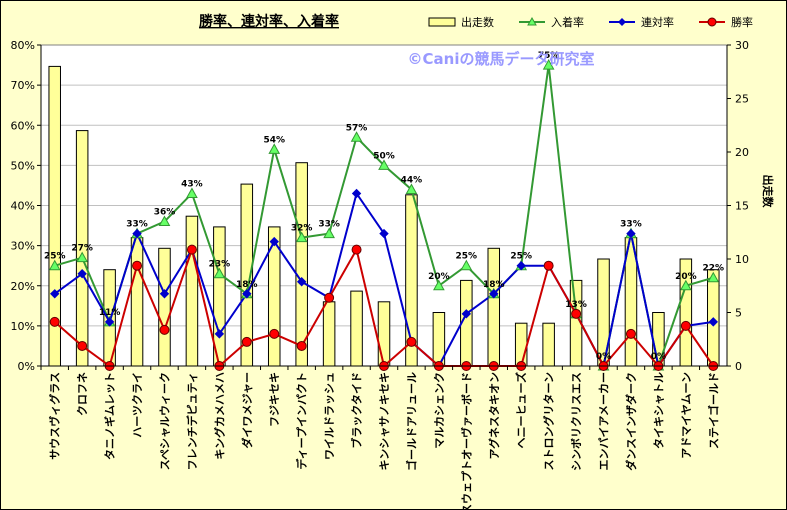 This screenshot has width=787, height=510. What do you see at coordinates (274, 399) in the screenshot?
I see `category-label: フジキセキ` at bounding box center [274, 399].